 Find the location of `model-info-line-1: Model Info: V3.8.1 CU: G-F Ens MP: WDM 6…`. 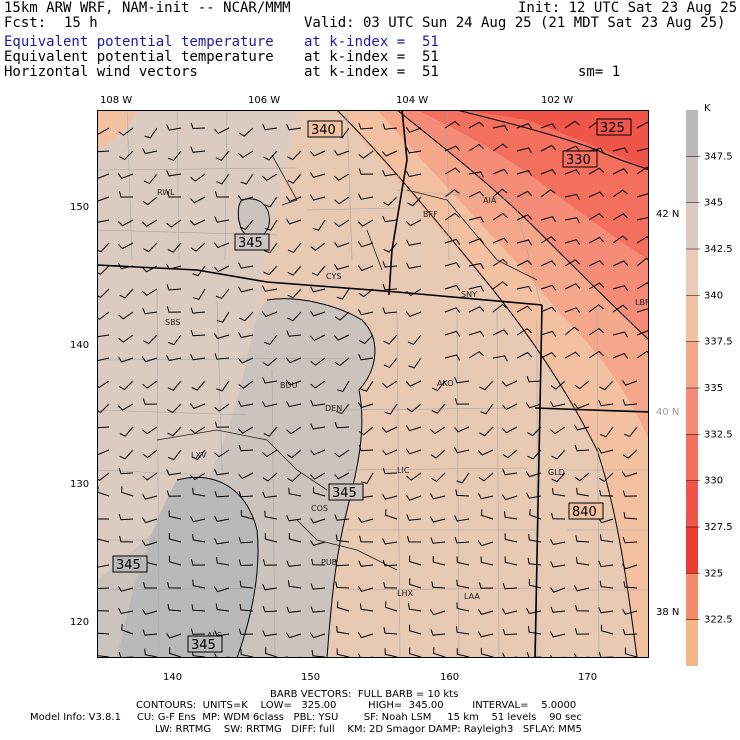

model-info-line-1: Model Info: V3.8.1 CU: G-F Ens MP: WDM 6… is located at coordinates (306, 717).